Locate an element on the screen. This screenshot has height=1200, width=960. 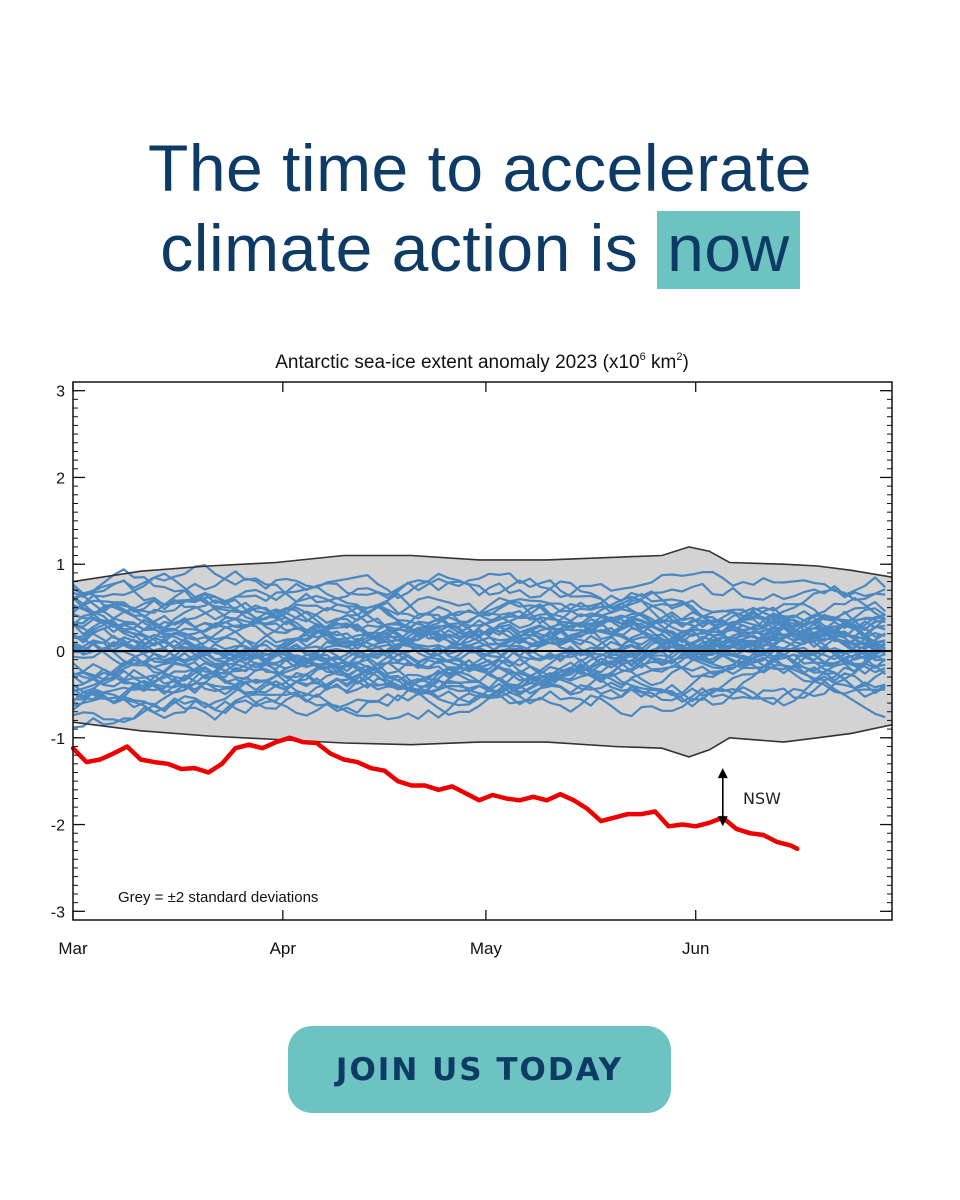
y-tick-label: 2 is located at coordinates (60, 478).